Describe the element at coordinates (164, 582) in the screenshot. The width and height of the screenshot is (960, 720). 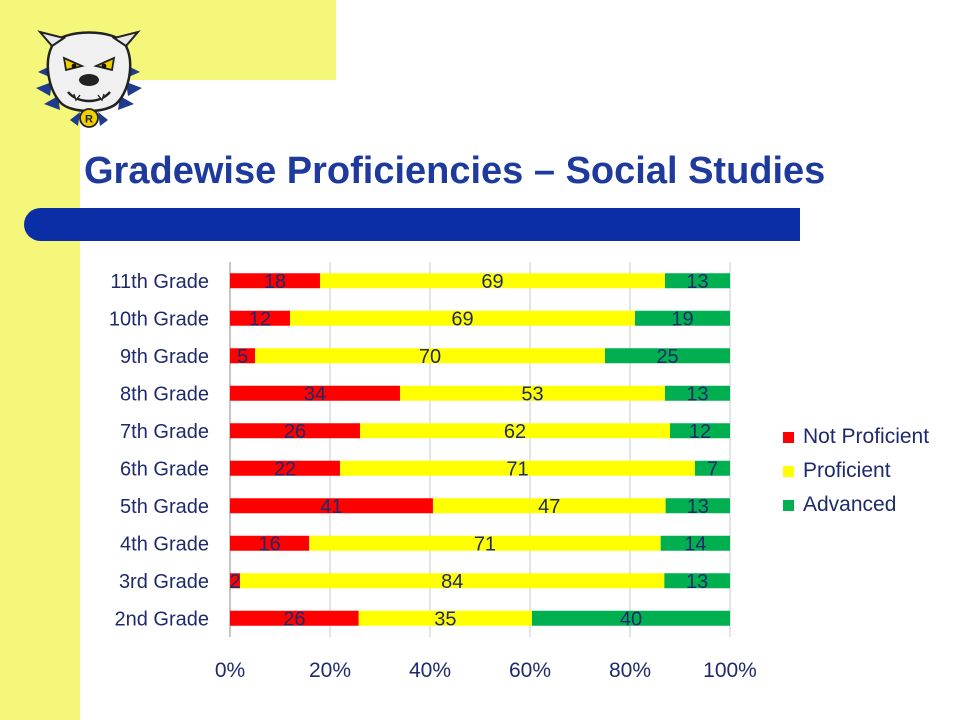
I see `category-label: 3rd Grade` at that location.